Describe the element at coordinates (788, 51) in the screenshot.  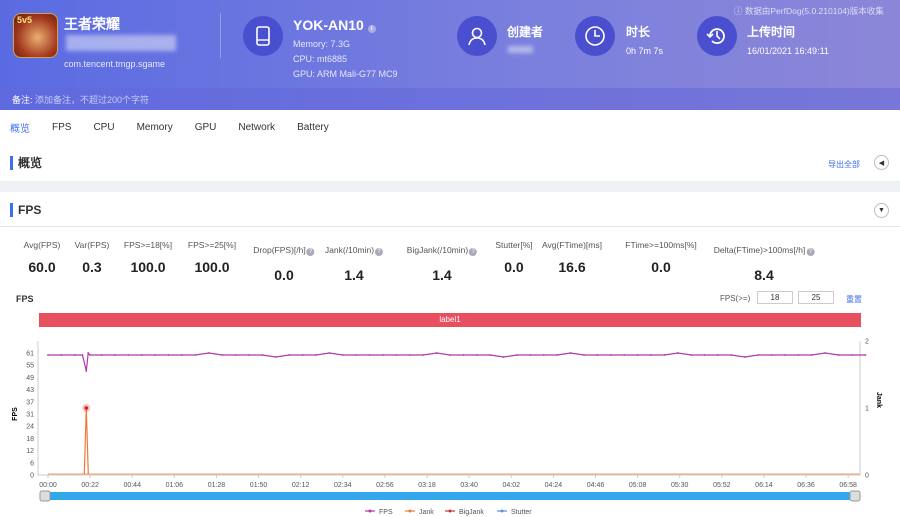
I see `upload-time: 16/01/2021 16:49:11` at that location.